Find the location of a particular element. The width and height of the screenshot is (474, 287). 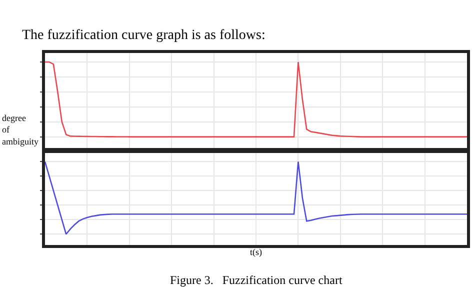

y-axis-title: degree of ambiguity is located at coordinates (20, 129).